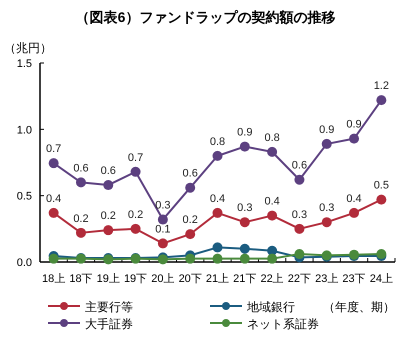  What do you see at coordinates (81, 279) in the screenshot?
I see `x-tick-label: 18下` at bounding box center [81, 279].